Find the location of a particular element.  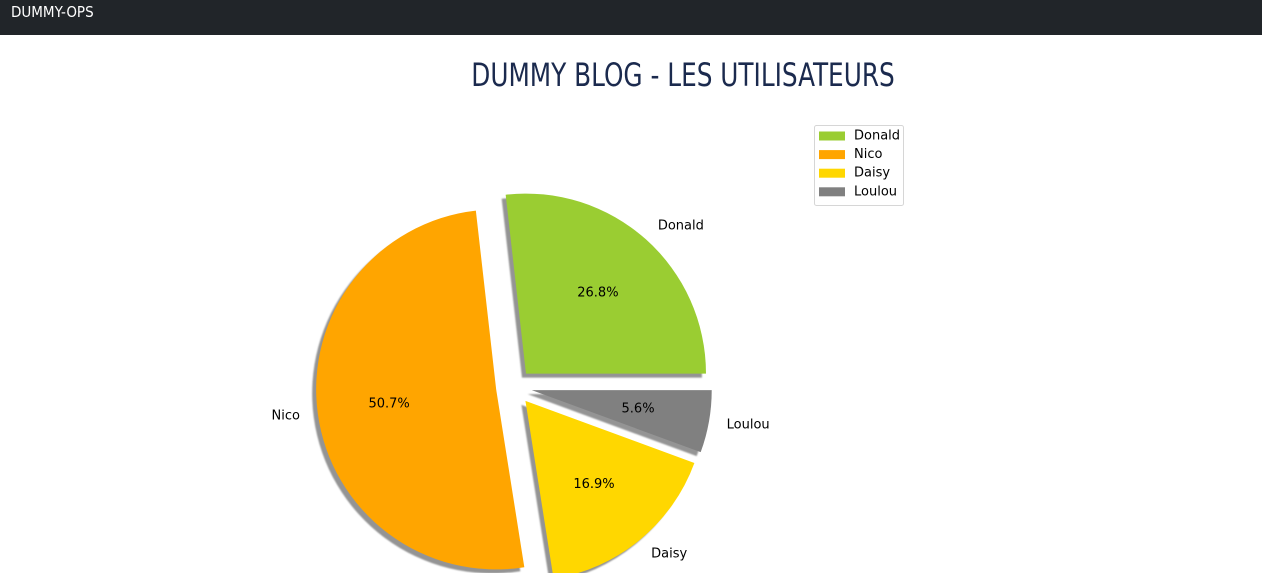

legend: Donald Nico Daisy Loulou is located at coordinates (859, 165).